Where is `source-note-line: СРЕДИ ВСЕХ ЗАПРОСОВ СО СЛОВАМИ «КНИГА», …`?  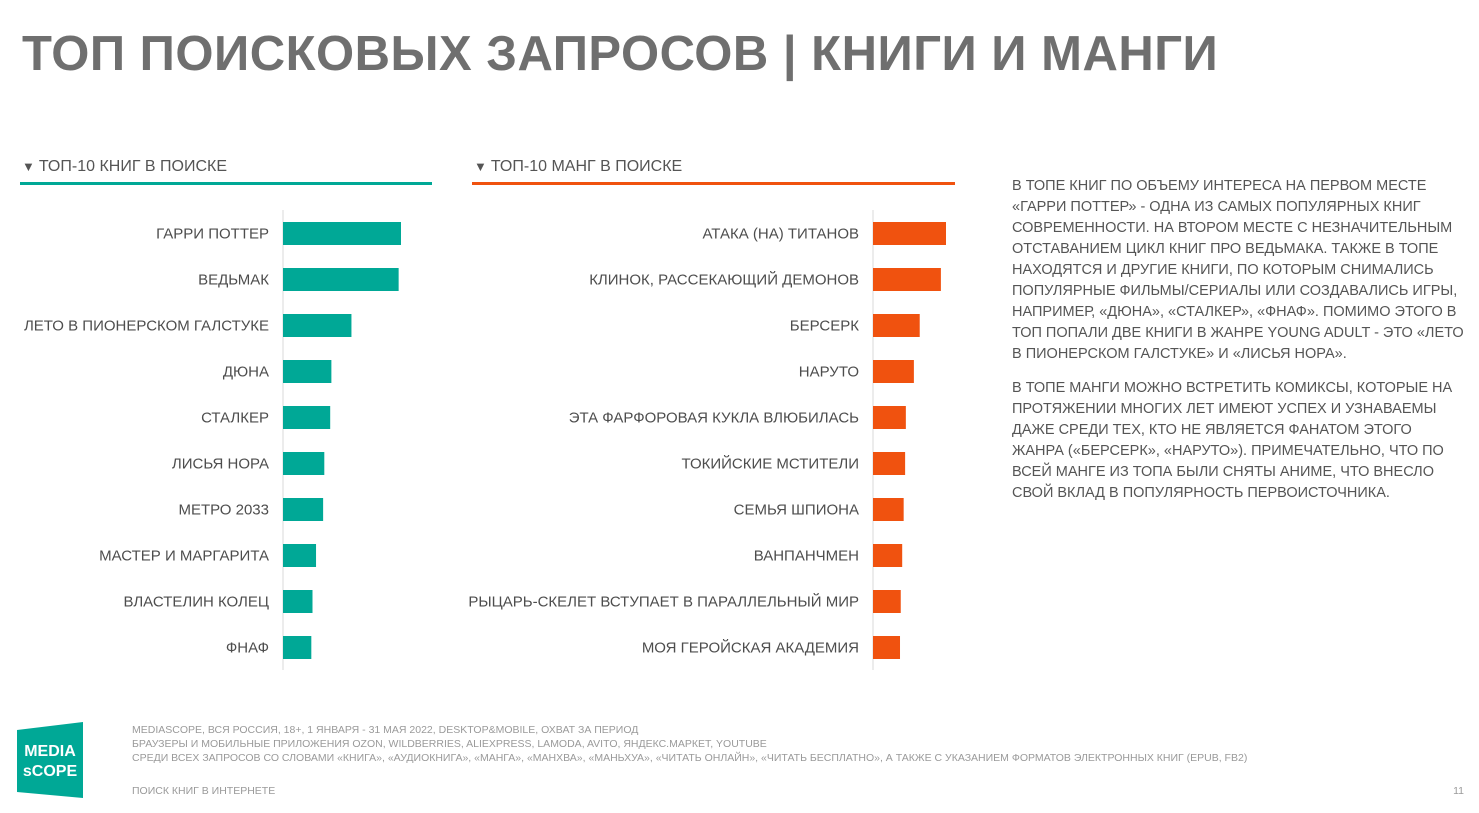
source-note-line: СРЕДИ ВСЕХ ЗАПРОСОВ СО СЛОВАМИ «КНИГА», … is located at coordinates (690, 758).